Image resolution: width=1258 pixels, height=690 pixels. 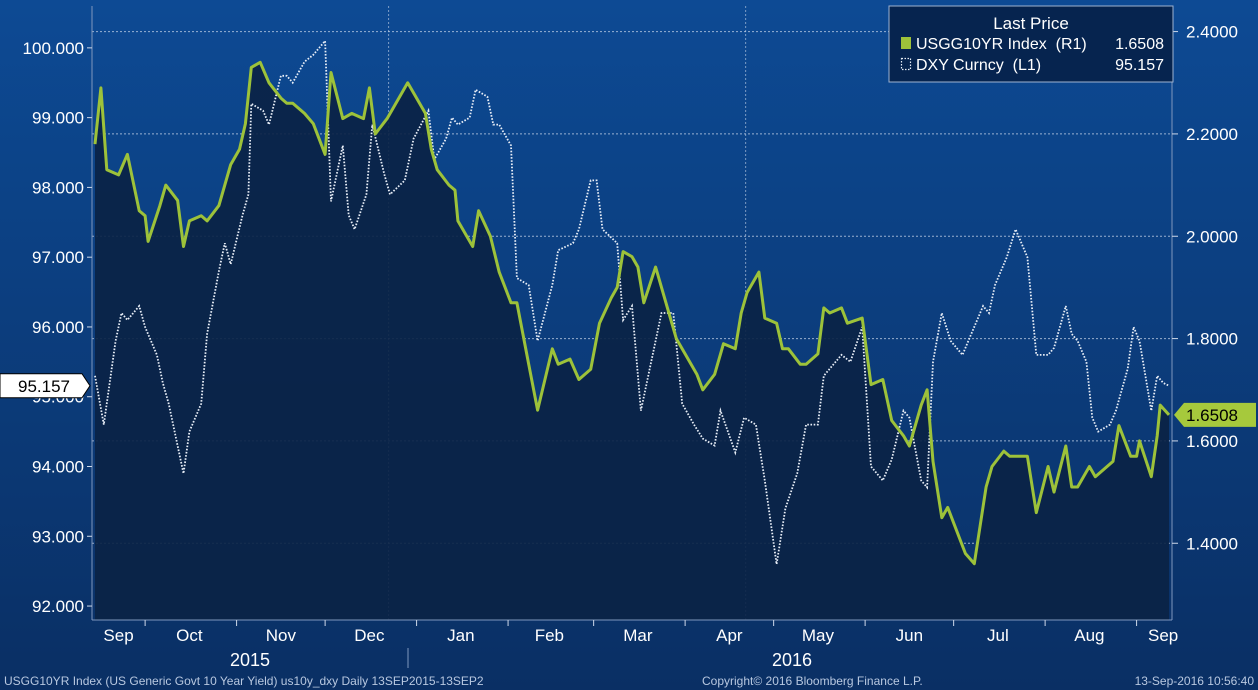 What do you see at coordinates (58, 327) in the screenshot?
I see `left-tick-label: 96.000` at bounding box center [58, 327].